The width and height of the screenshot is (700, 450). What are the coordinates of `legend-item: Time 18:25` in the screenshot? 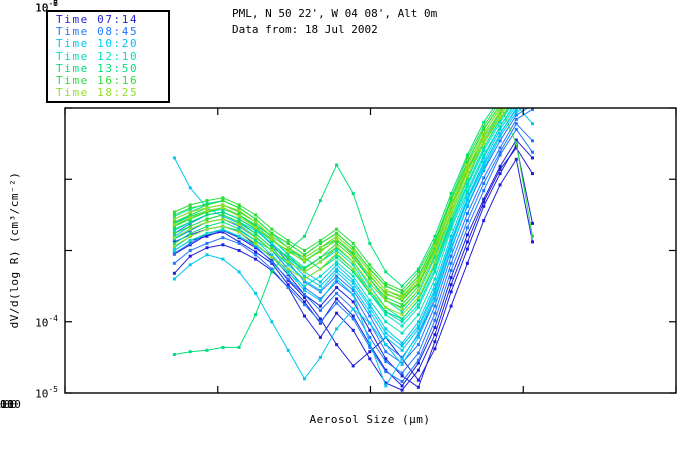 It's located at (97, 93).